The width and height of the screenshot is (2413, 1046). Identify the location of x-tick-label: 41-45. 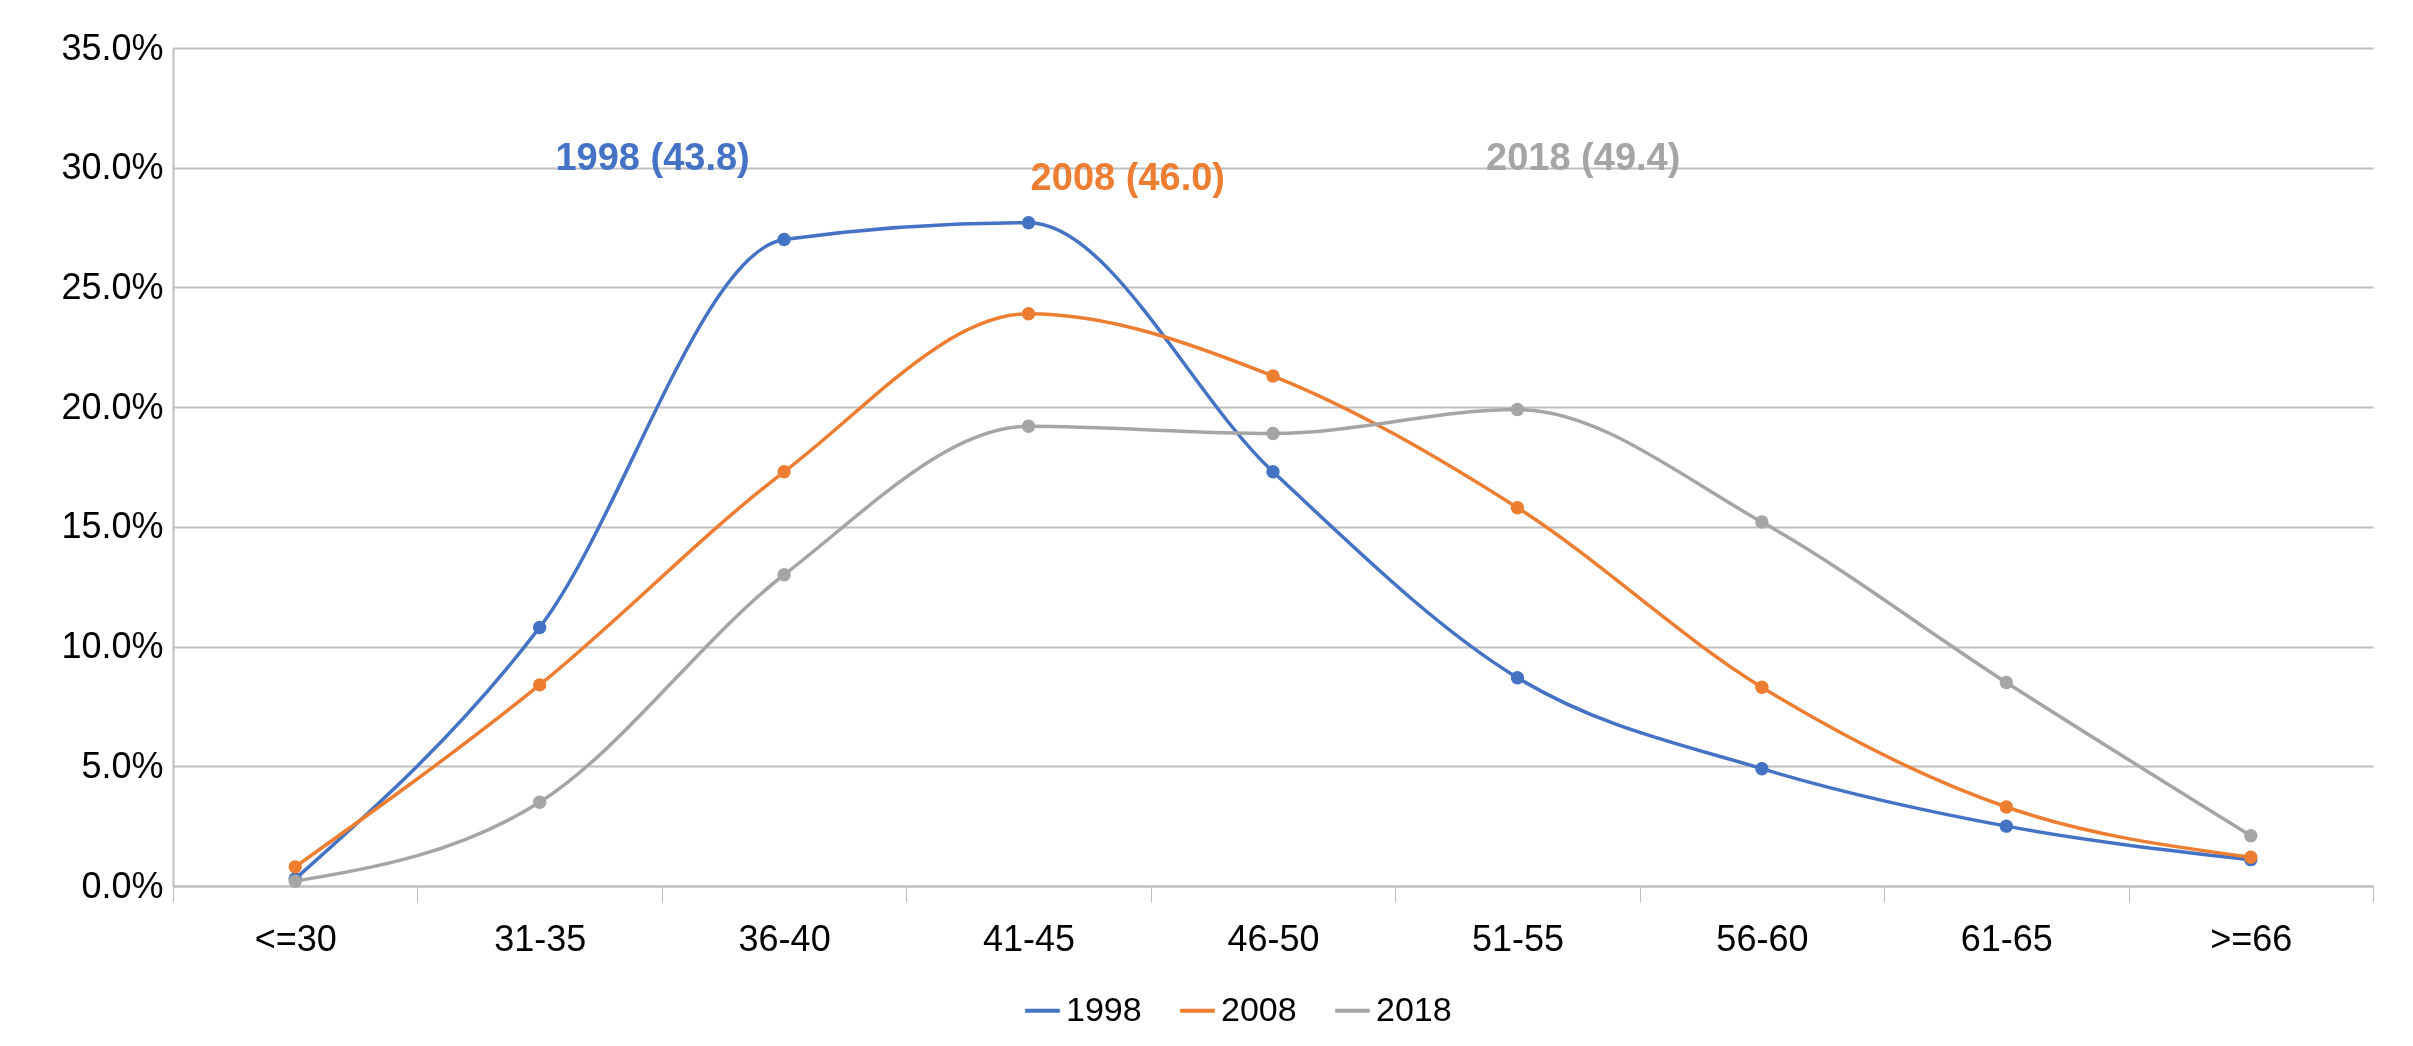
(1029, 938).